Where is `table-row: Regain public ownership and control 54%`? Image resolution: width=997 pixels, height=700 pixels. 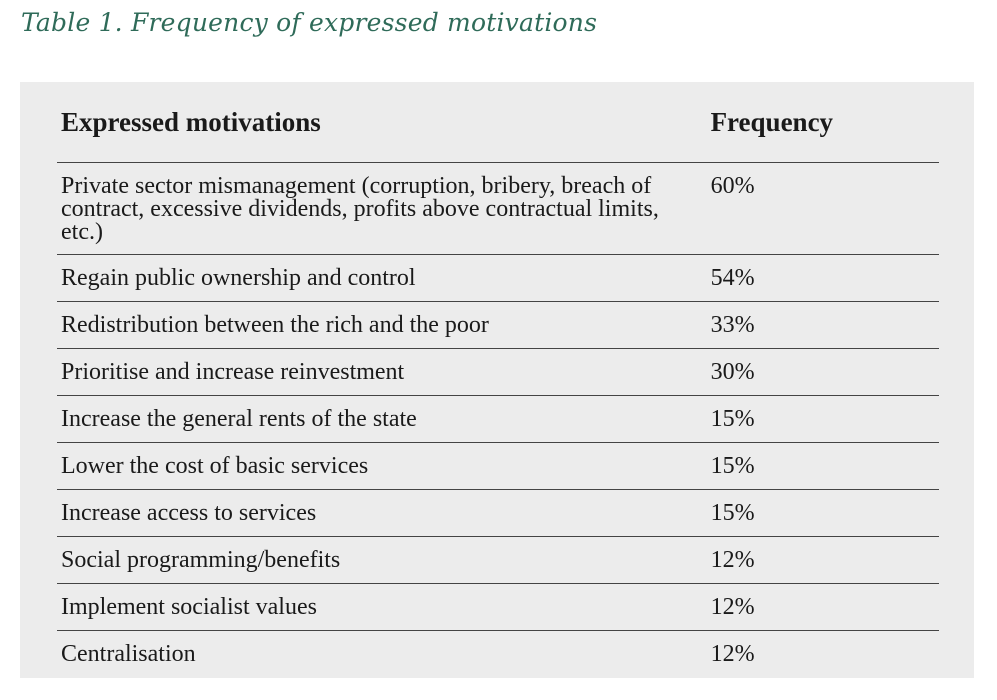 table-row: Regain public ownership and control 54% is located at coordinates (498, 278).